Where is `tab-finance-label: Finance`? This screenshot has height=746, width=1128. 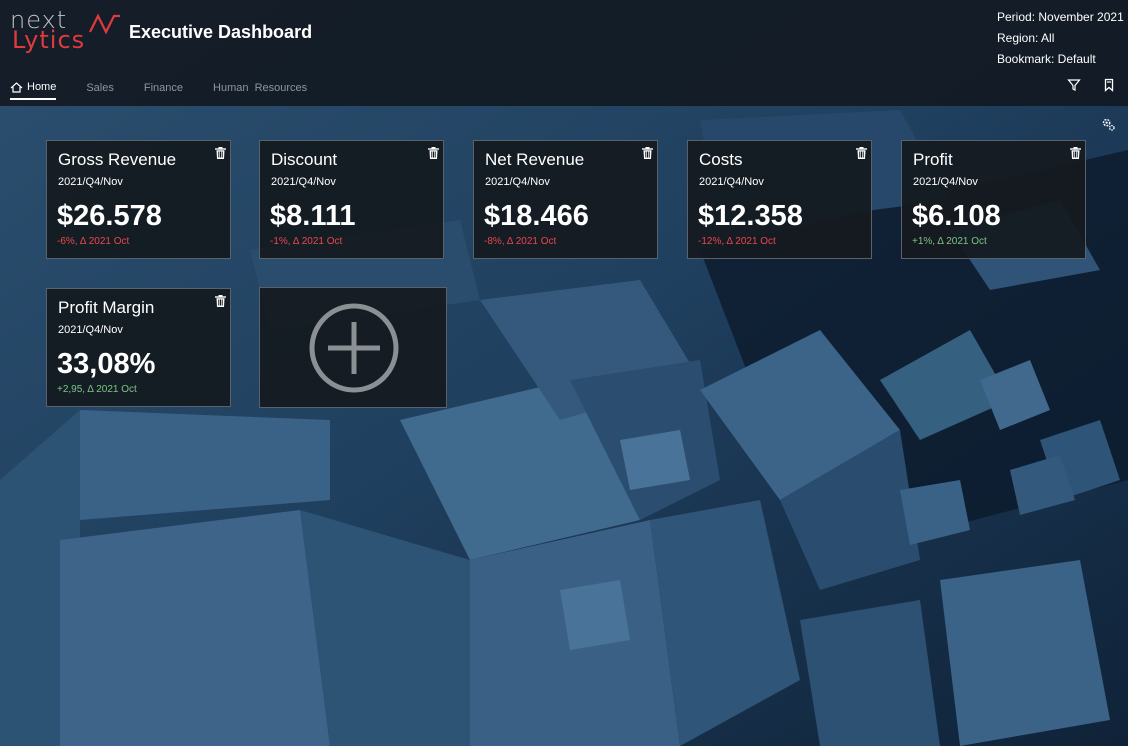 tab-finance-label: Finance is located at coordinates (163, 88).